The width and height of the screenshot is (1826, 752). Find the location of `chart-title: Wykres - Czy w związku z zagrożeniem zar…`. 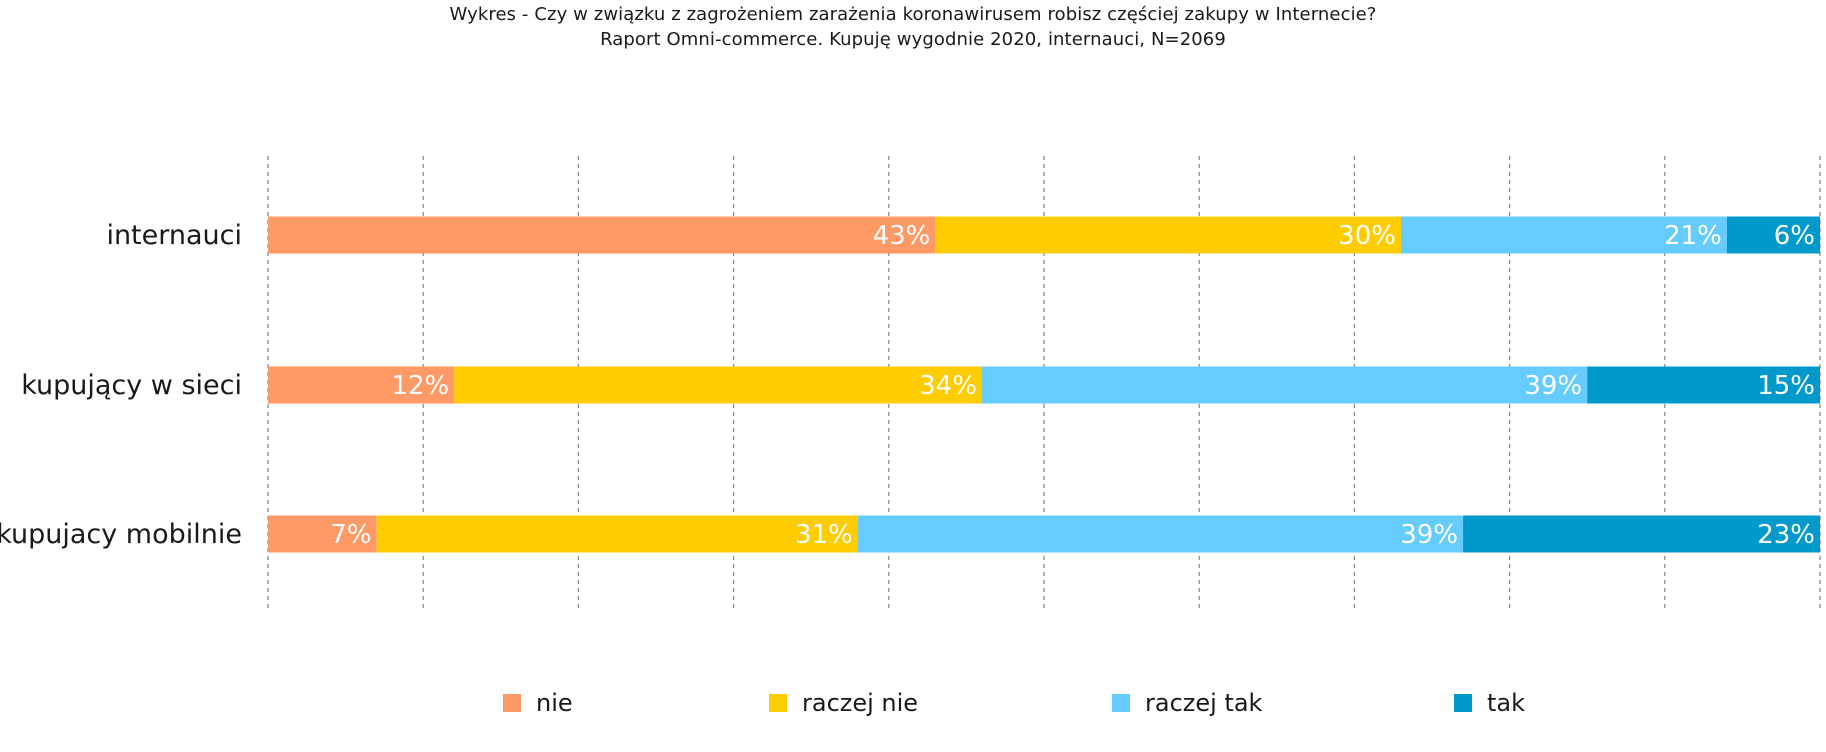

chart-title: Wykres - Czy w związku z zagrożeniem zar… is located at coordinates (913, 14).